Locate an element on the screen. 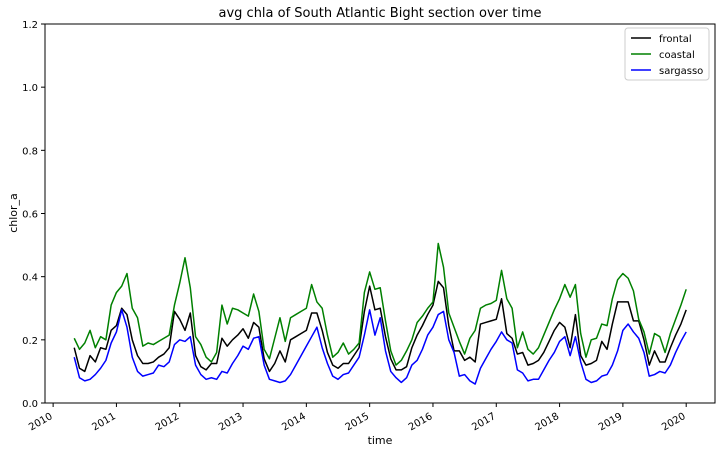 Image resolution: width=721 pixels, height=453 pixels. x-axis-label: time is located at coordinates (380, 440).